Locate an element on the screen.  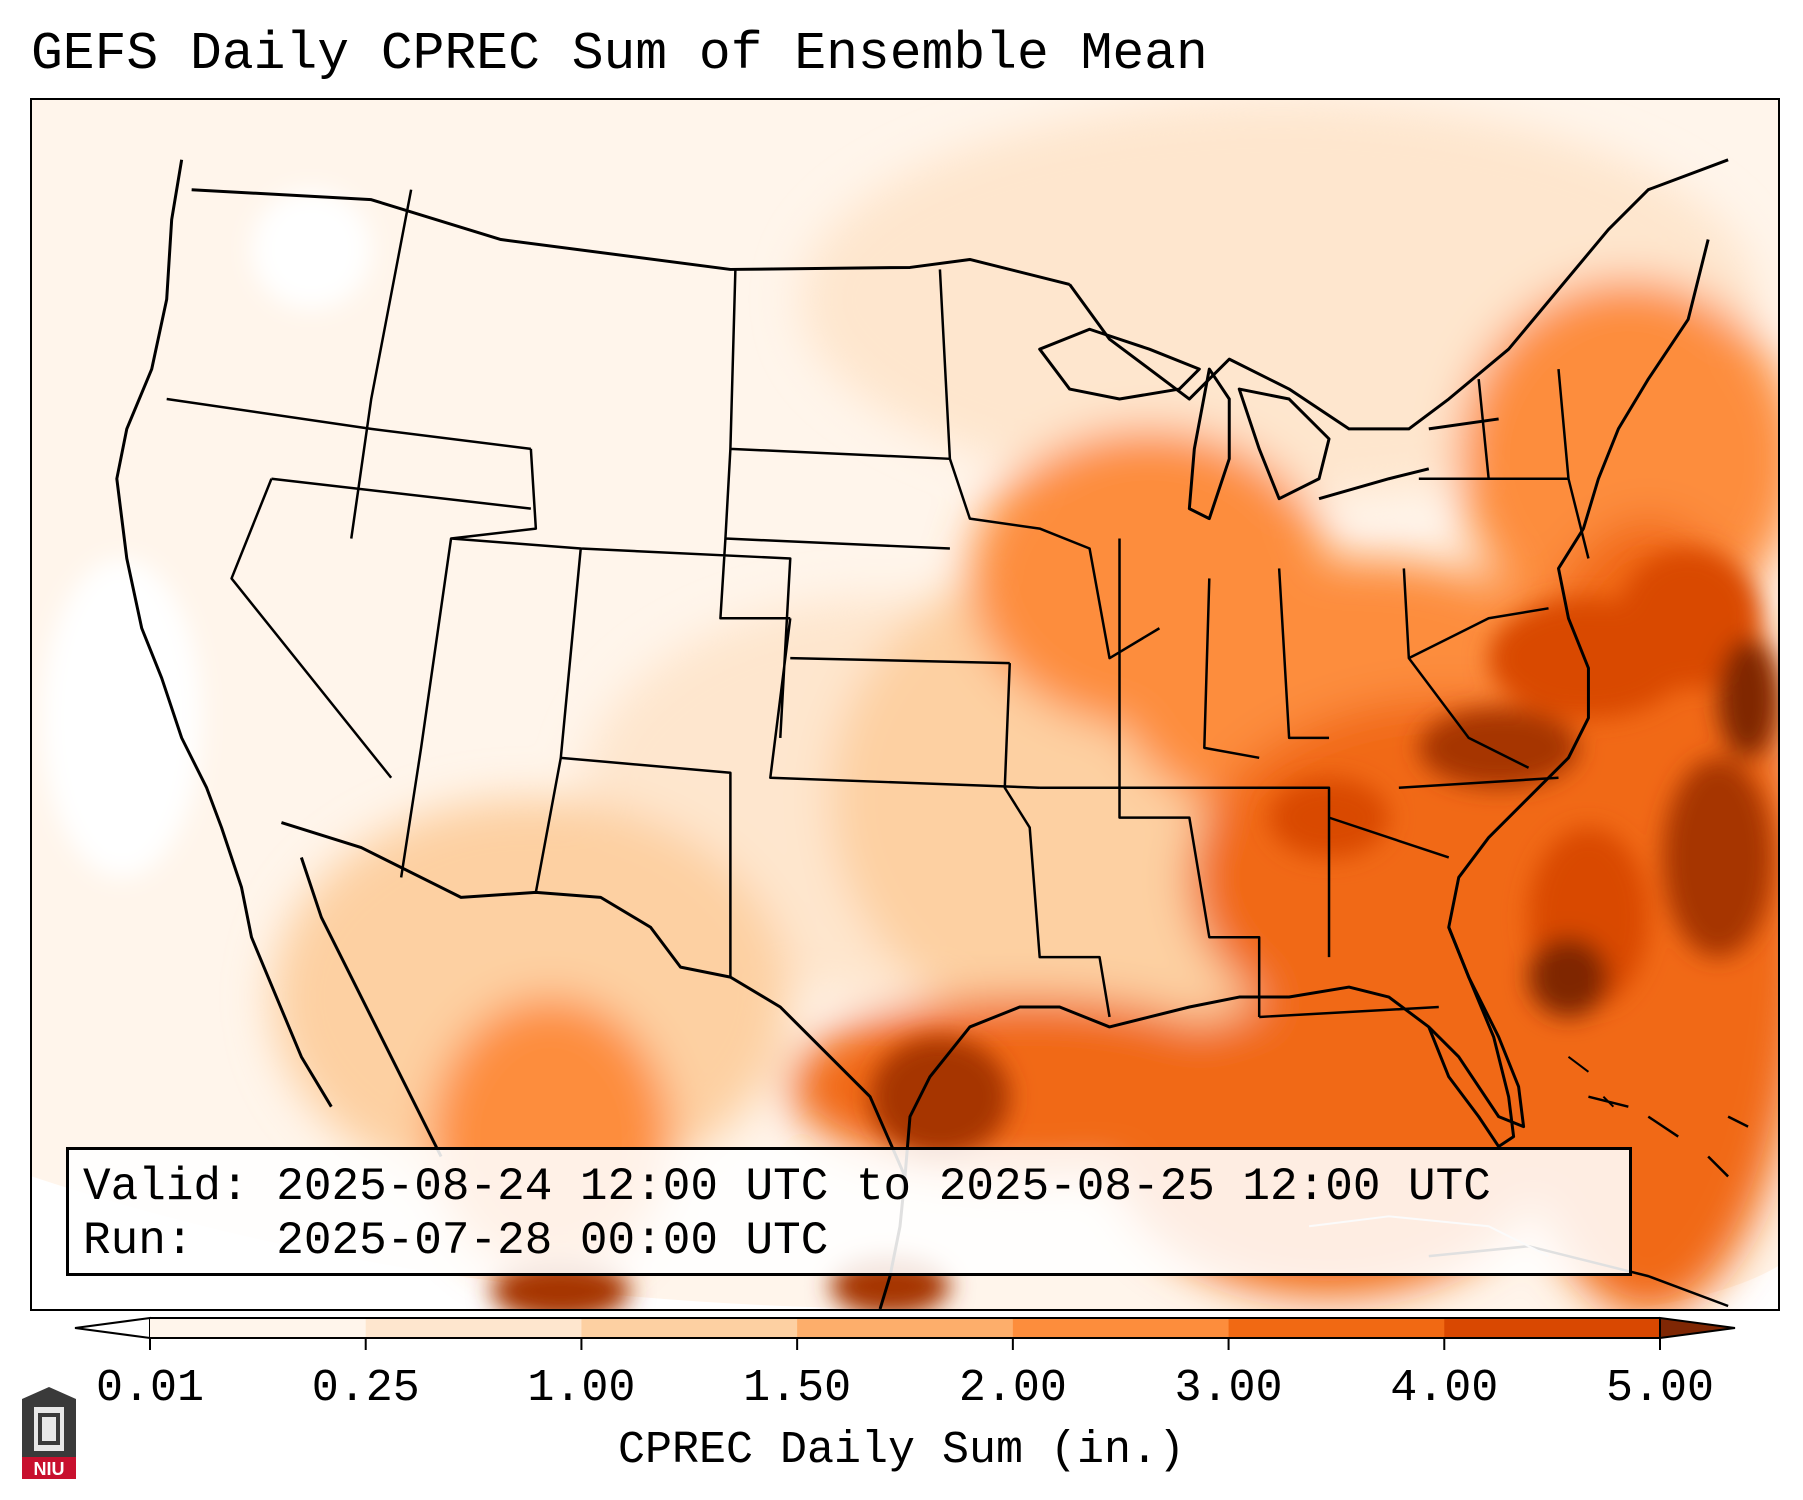
lake-michigan is located at coordinates (1209, 444).